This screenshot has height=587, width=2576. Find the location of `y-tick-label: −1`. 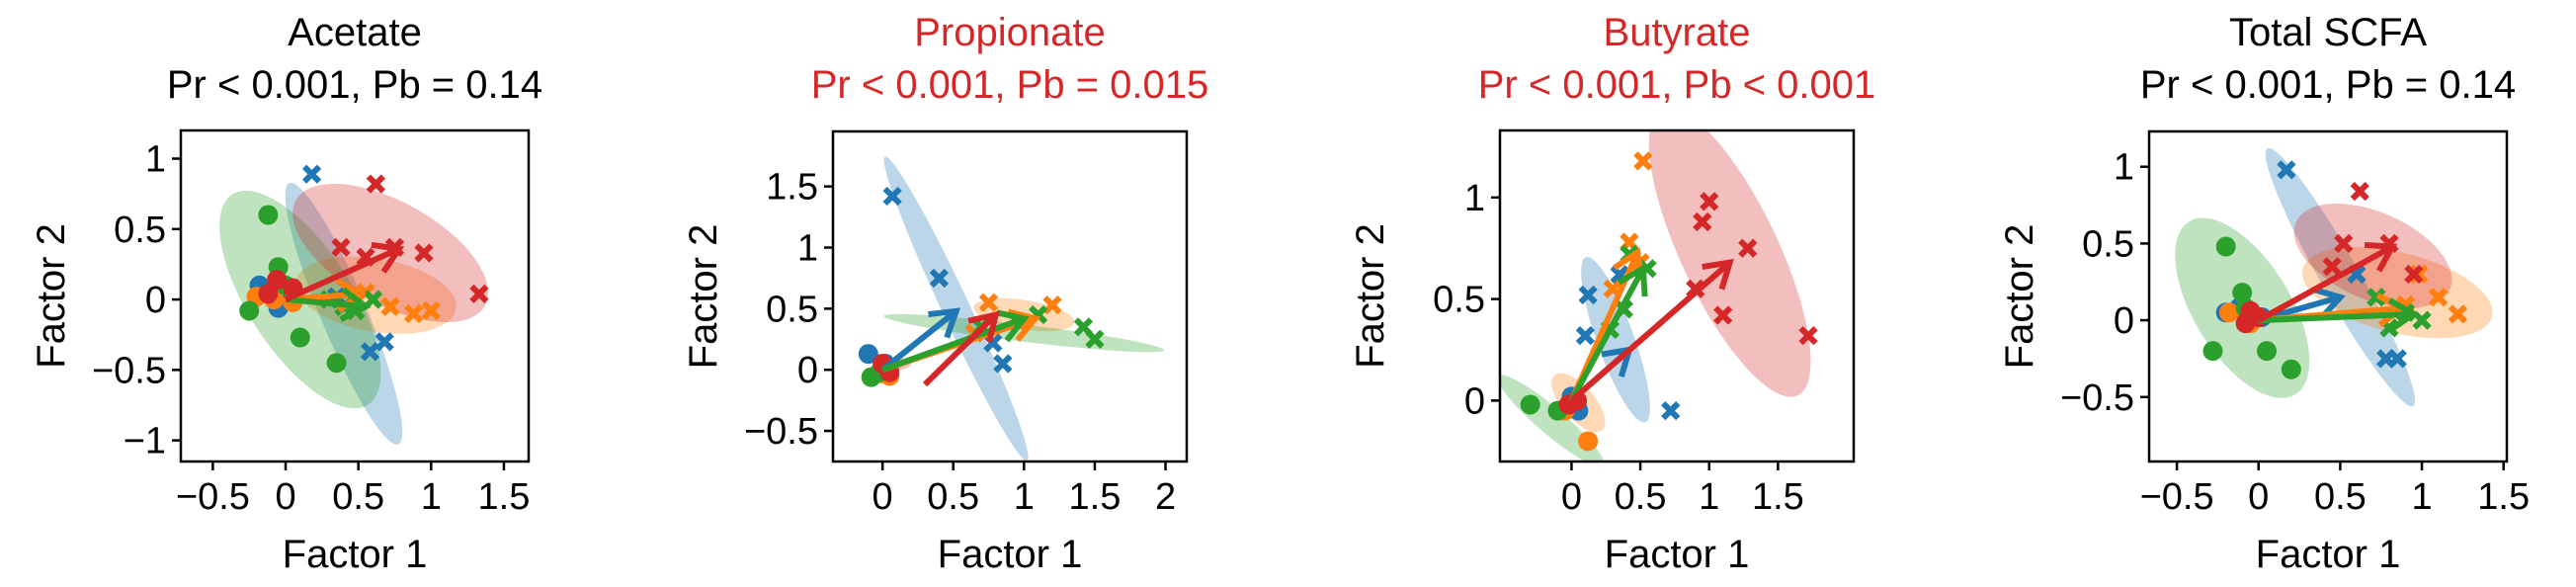

y-tick-label: −1 is located at coordinates (145, 441).